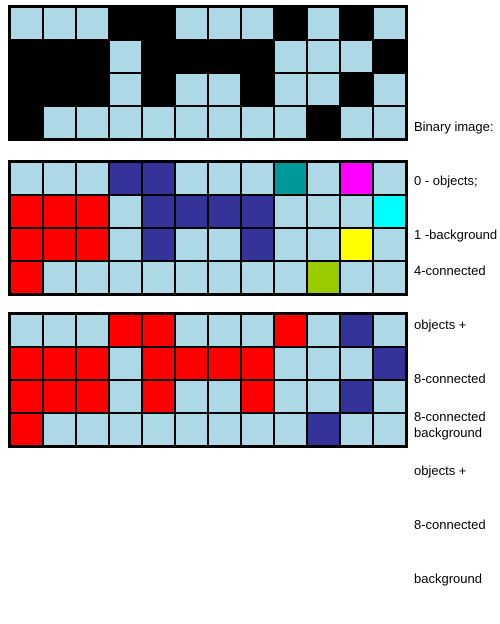 Image resolution: width=500 pixels, height=624 pixels. What do you see at coordinates (454, 126) in the screenshot?
I see `caption-line: Binary image:` at bounding box center [454, 126].